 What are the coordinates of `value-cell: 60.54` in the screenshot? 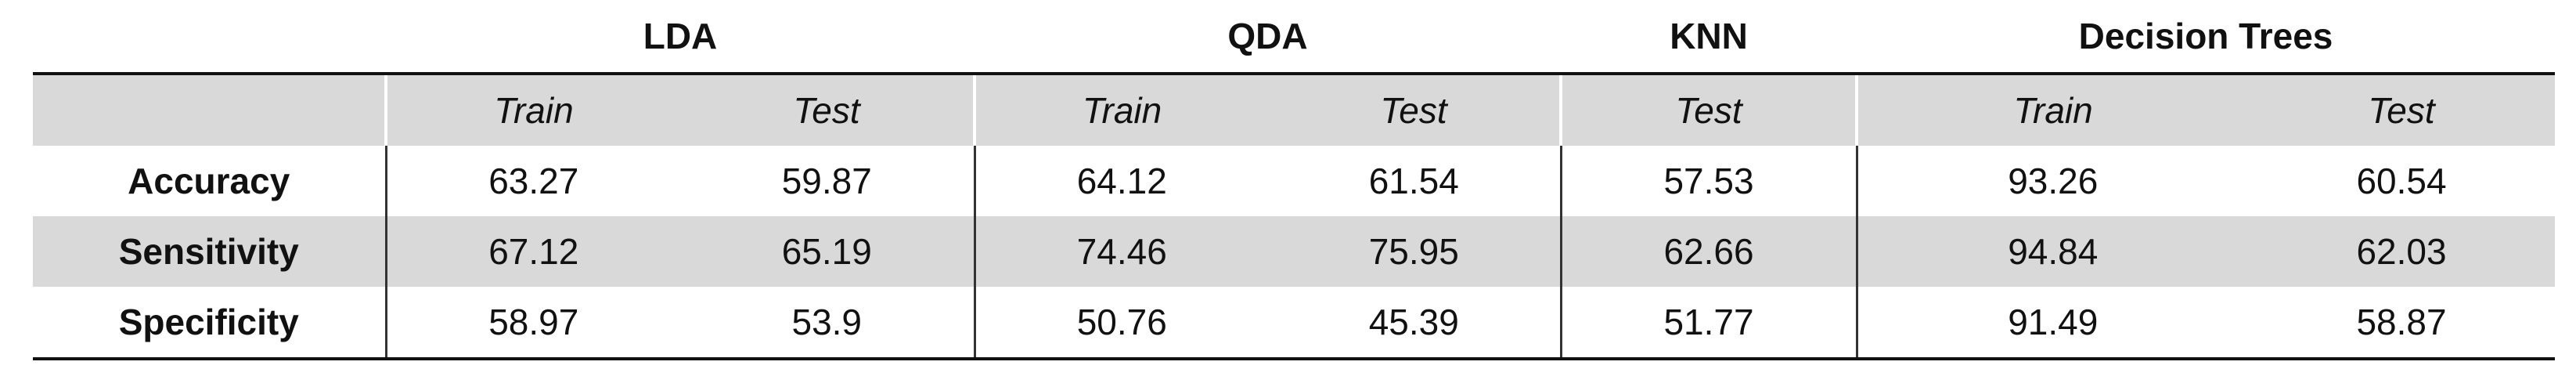 It's located at (2401, 181).